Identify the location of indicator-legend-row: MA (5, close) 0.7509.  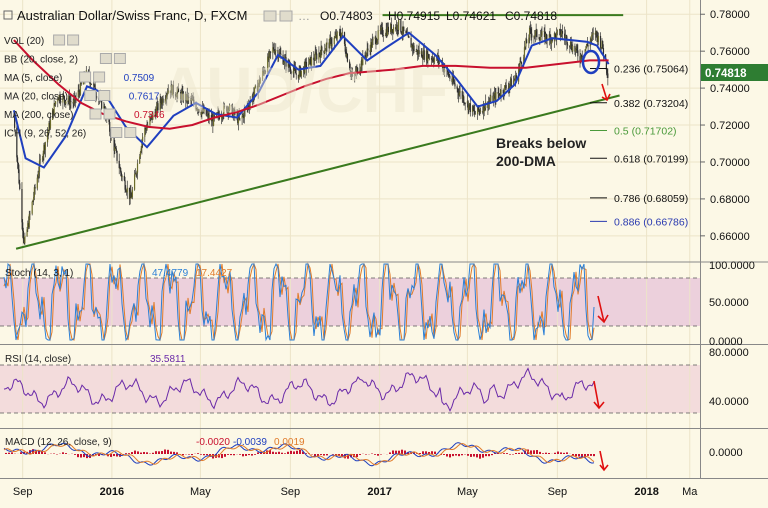
(79, 77).